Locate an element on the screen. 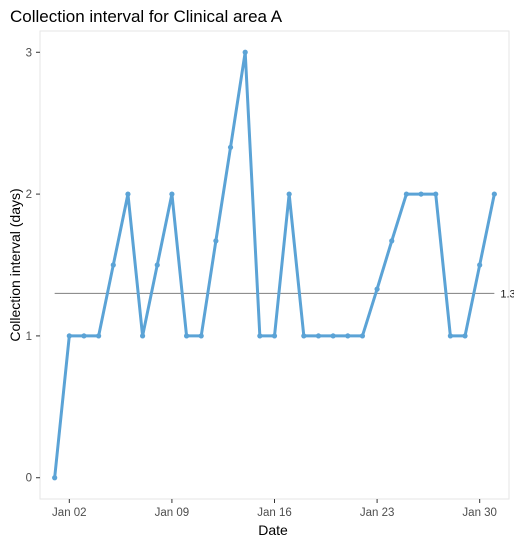 This screenshot has width=514, height=545. chart-title: Collection interval for Clinical area A is located at coordinates (146, 16).